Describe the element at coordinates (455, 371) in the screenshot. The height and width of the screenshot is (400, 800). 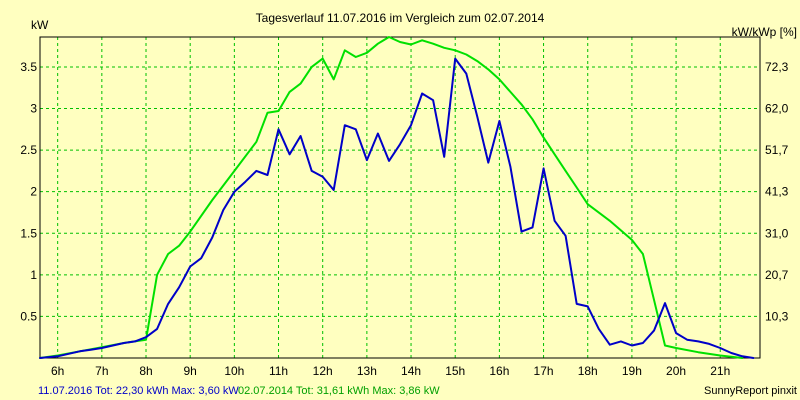
I see `x-tick-label: 15h` at that location.